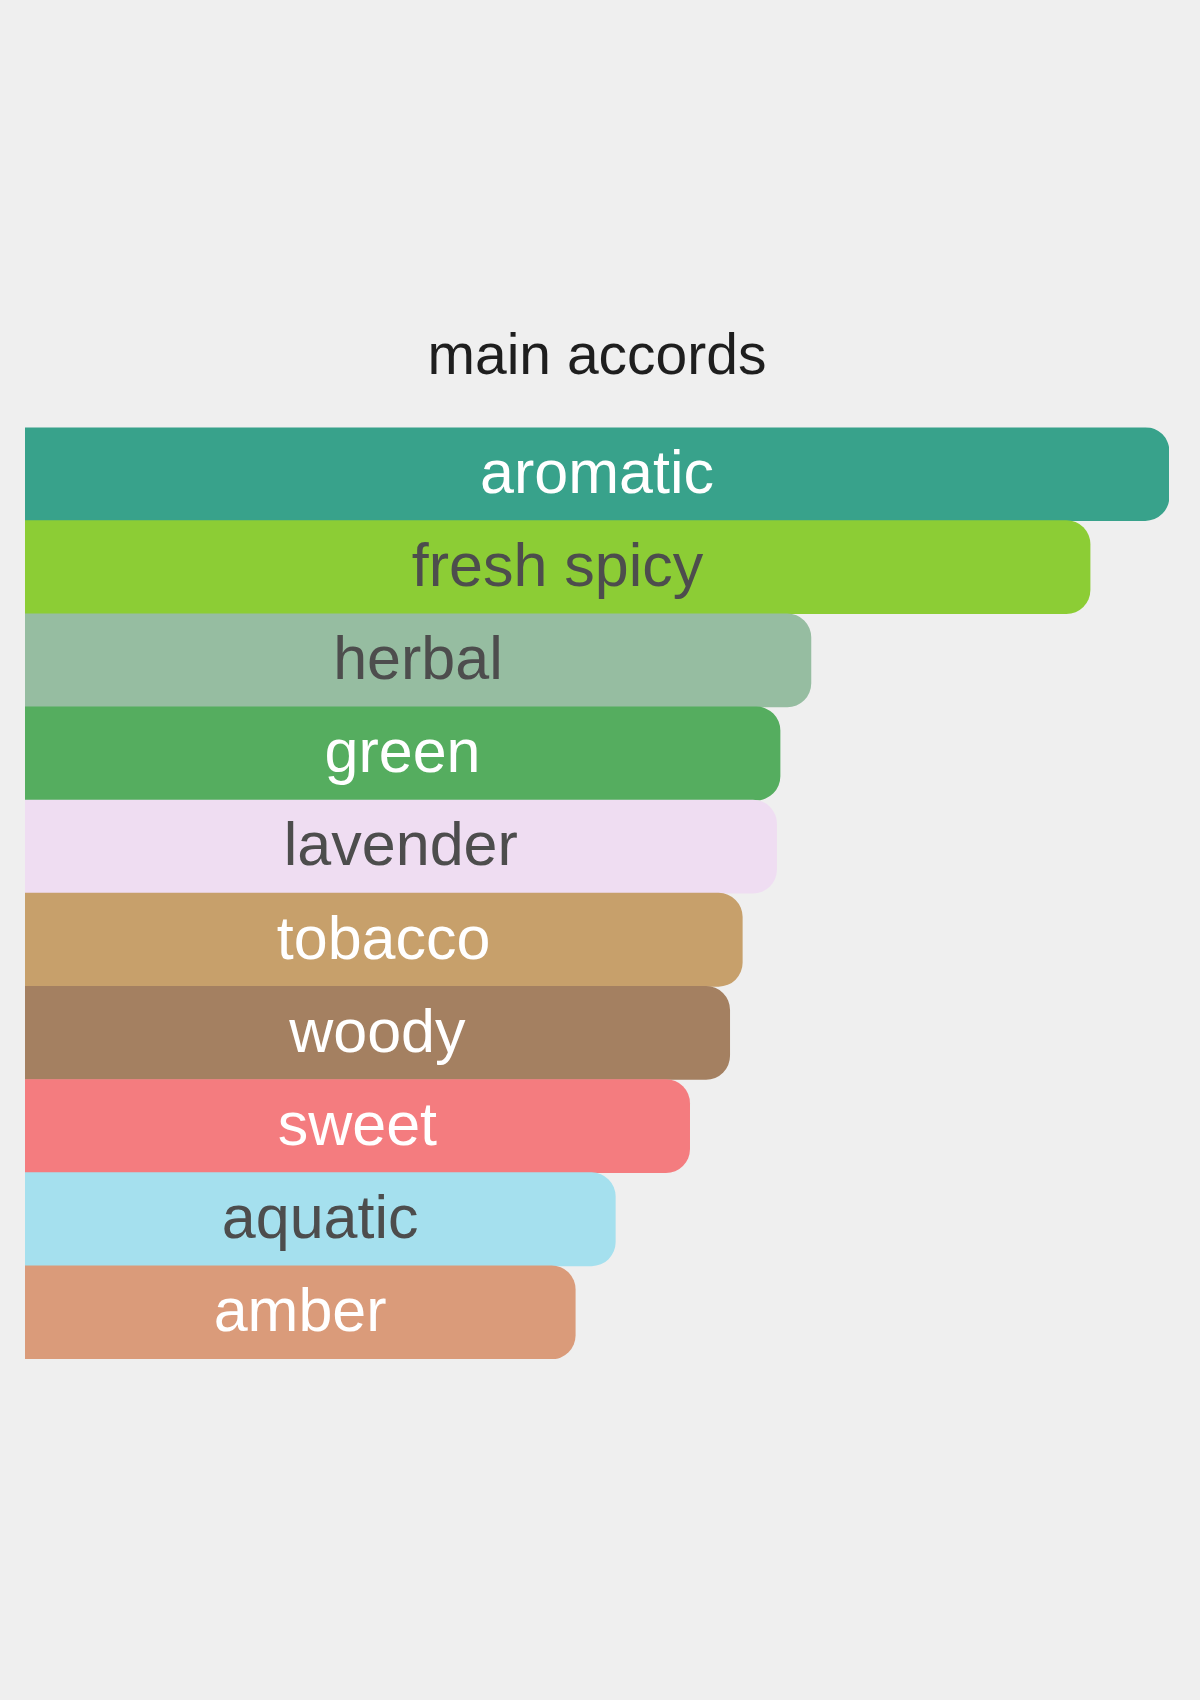 This screenshot has height=1700, width=1200. I want to click on y-tick-label: herbal, so click(418, 658).